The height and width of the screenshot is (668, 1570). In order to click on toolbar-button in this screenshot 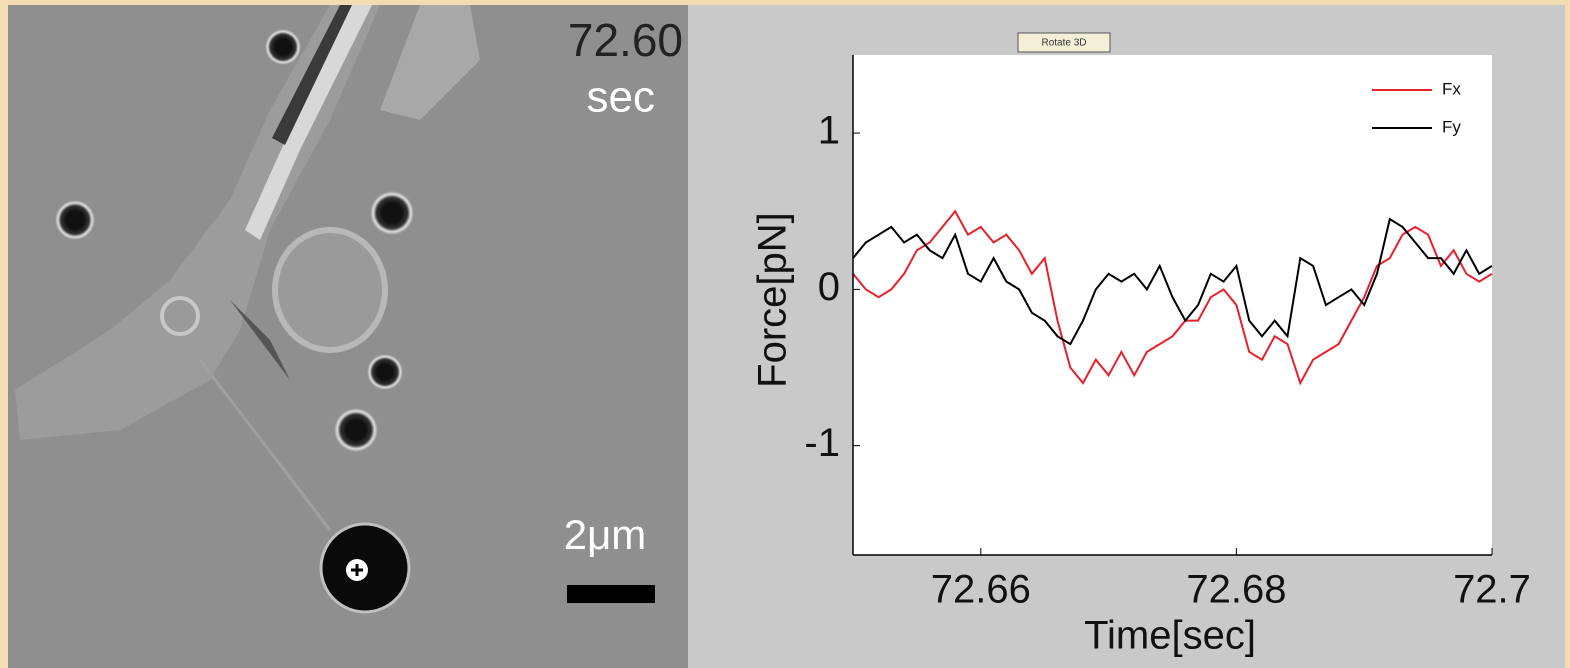, I will do `click(1064, 42)`.